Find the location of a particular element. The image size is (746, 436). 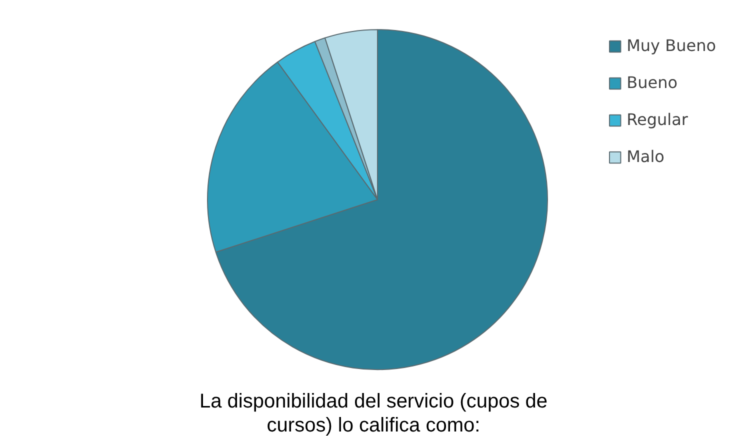

legend-label: Bueno is located at coordinates (652, 82).